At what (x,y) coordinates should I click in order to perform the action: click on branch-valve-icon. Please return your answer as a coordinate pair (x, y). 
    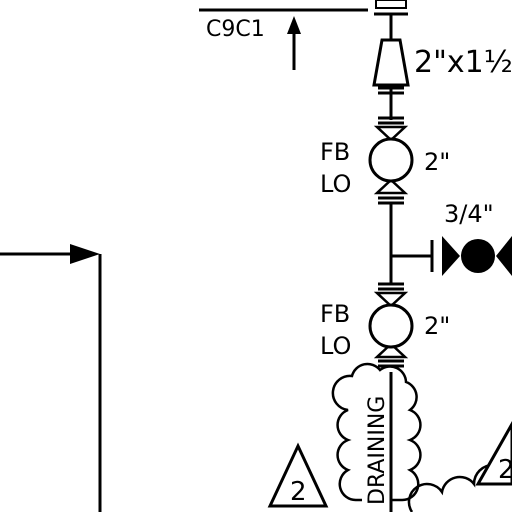
    Looking at the image, I should click on (477, 256).